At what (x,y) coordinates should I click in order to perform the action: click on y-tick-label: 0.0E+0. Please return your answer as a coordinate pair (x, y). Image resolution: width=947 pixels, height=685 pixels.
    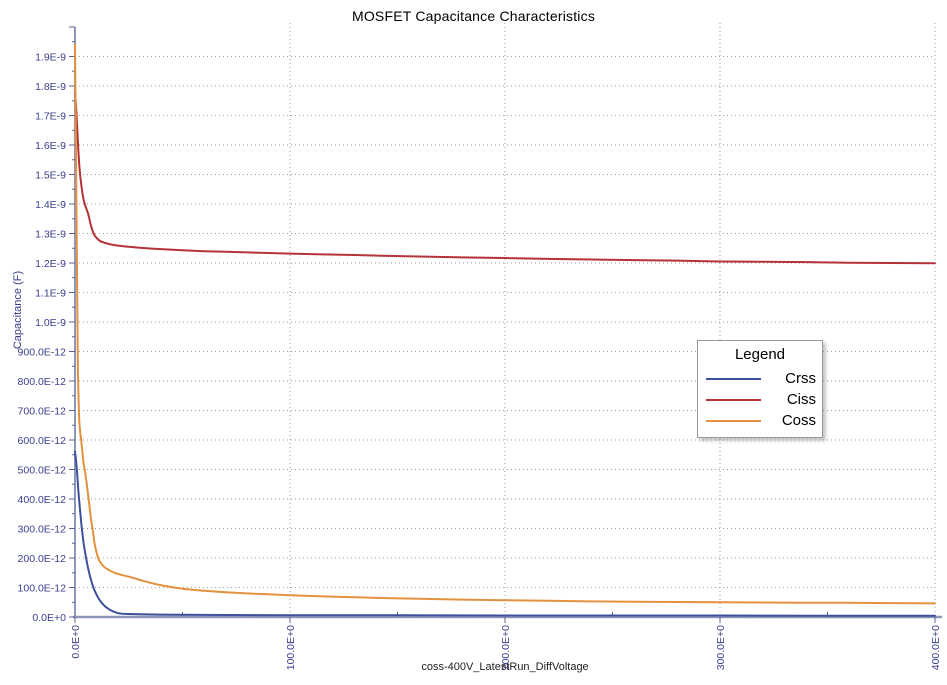
    Looking at the image, I should click on (49, 618).